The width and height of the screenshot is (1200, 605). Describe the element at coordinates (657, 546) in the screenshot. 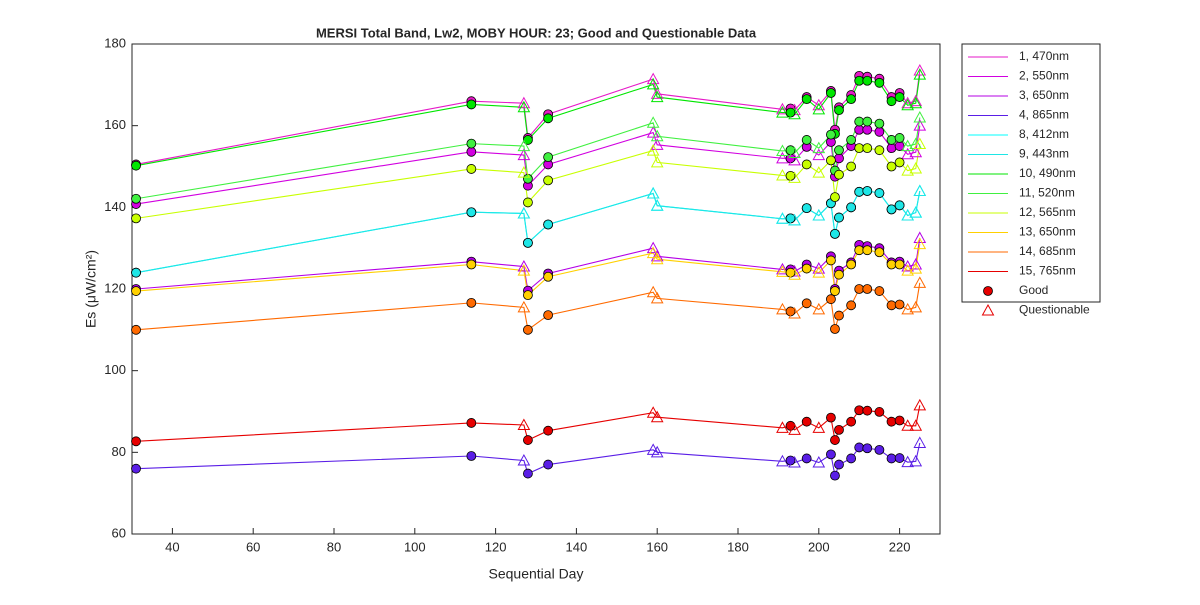

I see `x-tick-label: 160` at that location.